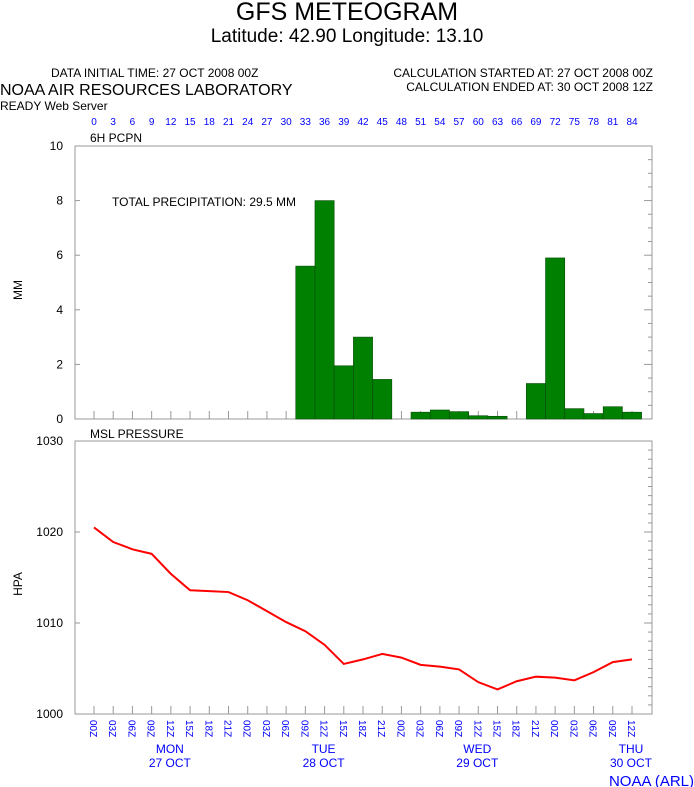 The width and height of the screenshot is (694, 787). What do you see at coordinates (133, 122) in the screenshot?
I see `top-hour-label: 6` at bounding box center [133, 122].